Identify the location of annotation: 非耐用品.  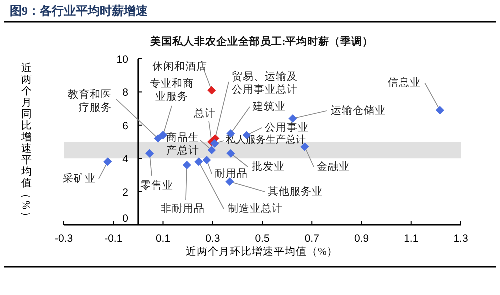
(183, 208).